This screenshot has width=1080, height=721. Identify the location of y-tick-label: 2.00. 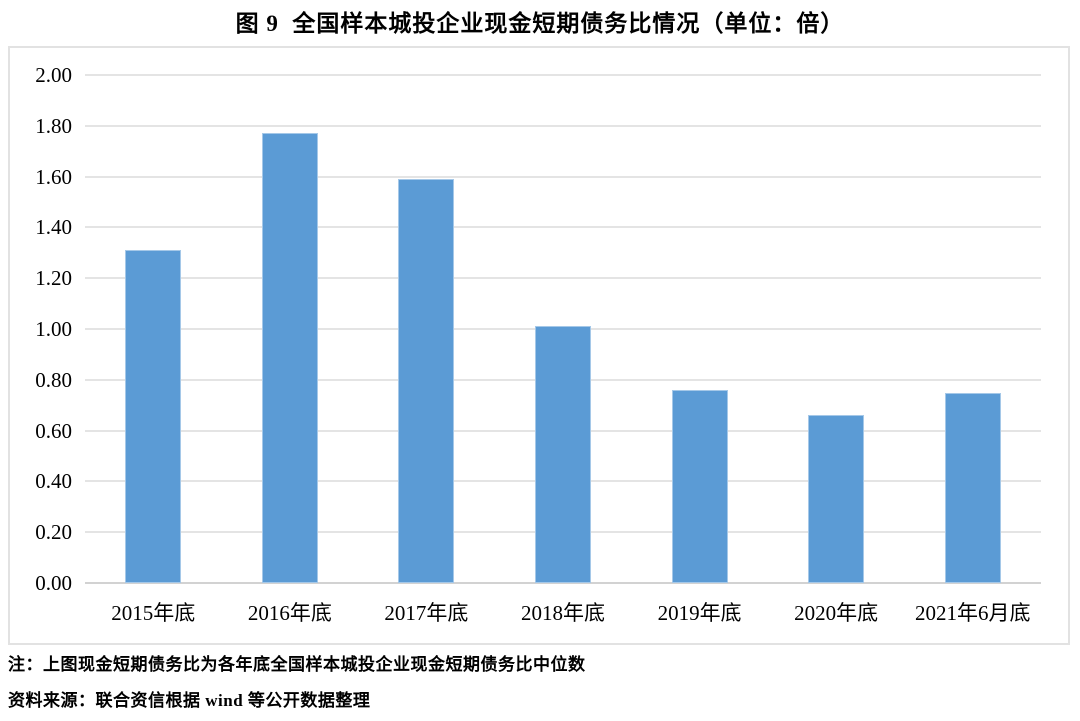
(53, 75).